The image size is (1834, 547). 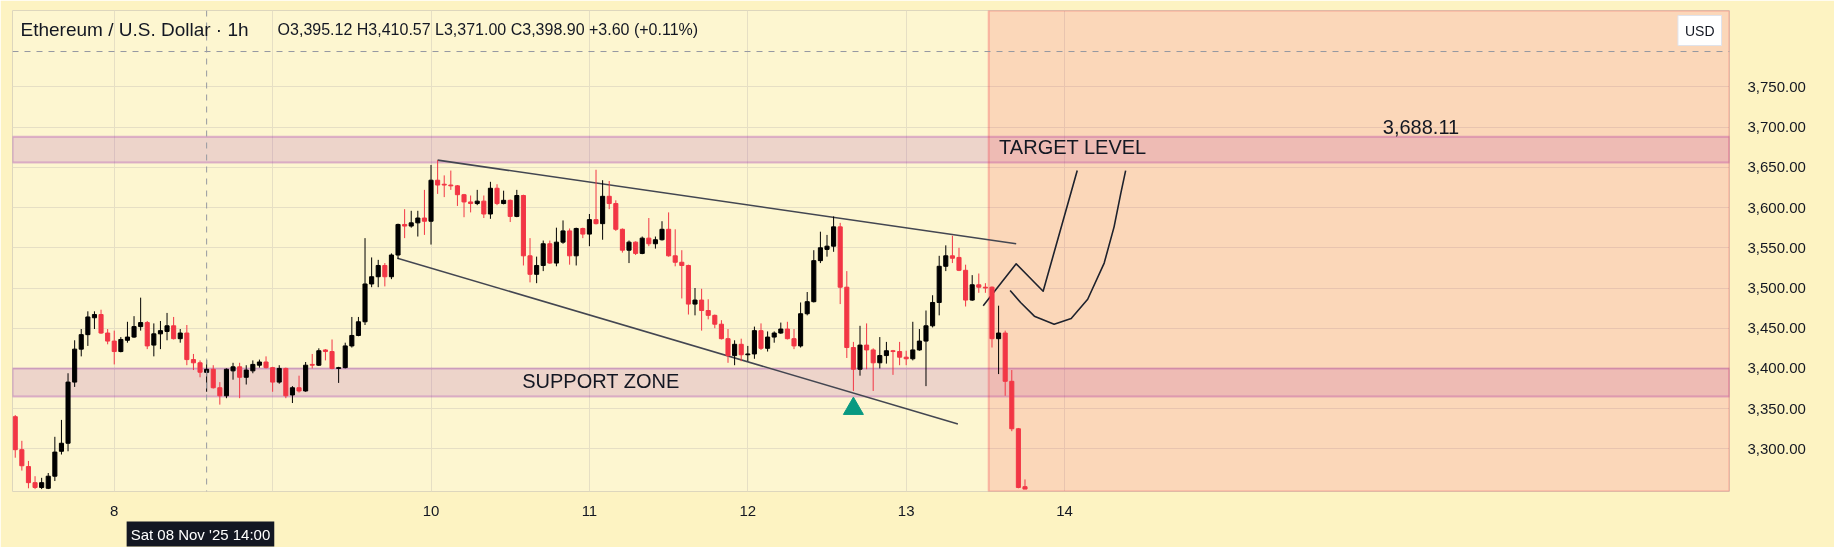 What do you see at coordinates (1776, 247) in the screenshot?
I see `y-tick-label: 3,550.00` at bounding box center [1776, 247].